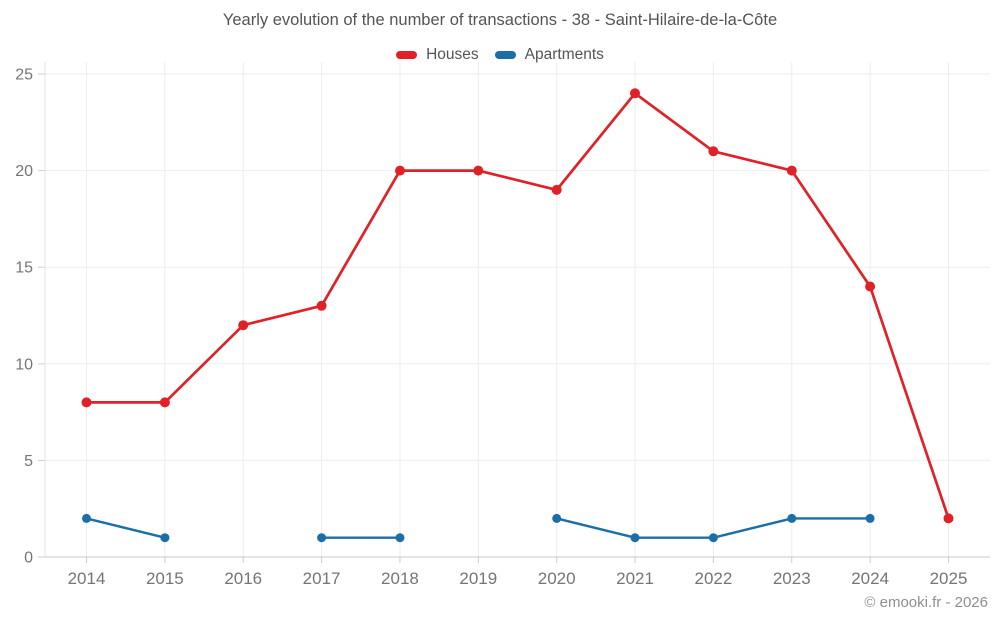 This screenshot has width=1000, height=625. Describe the element at coordinates (243, 325) in the screenshot. I see `data-point-houses-2016` at that location.